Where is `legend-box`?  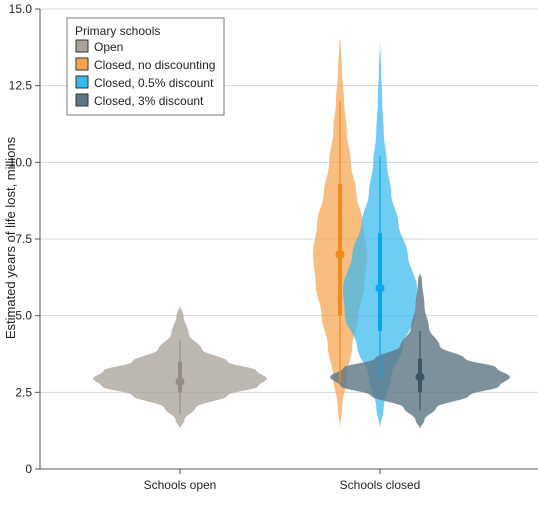 legend-box is located at coordinates (145, 66).